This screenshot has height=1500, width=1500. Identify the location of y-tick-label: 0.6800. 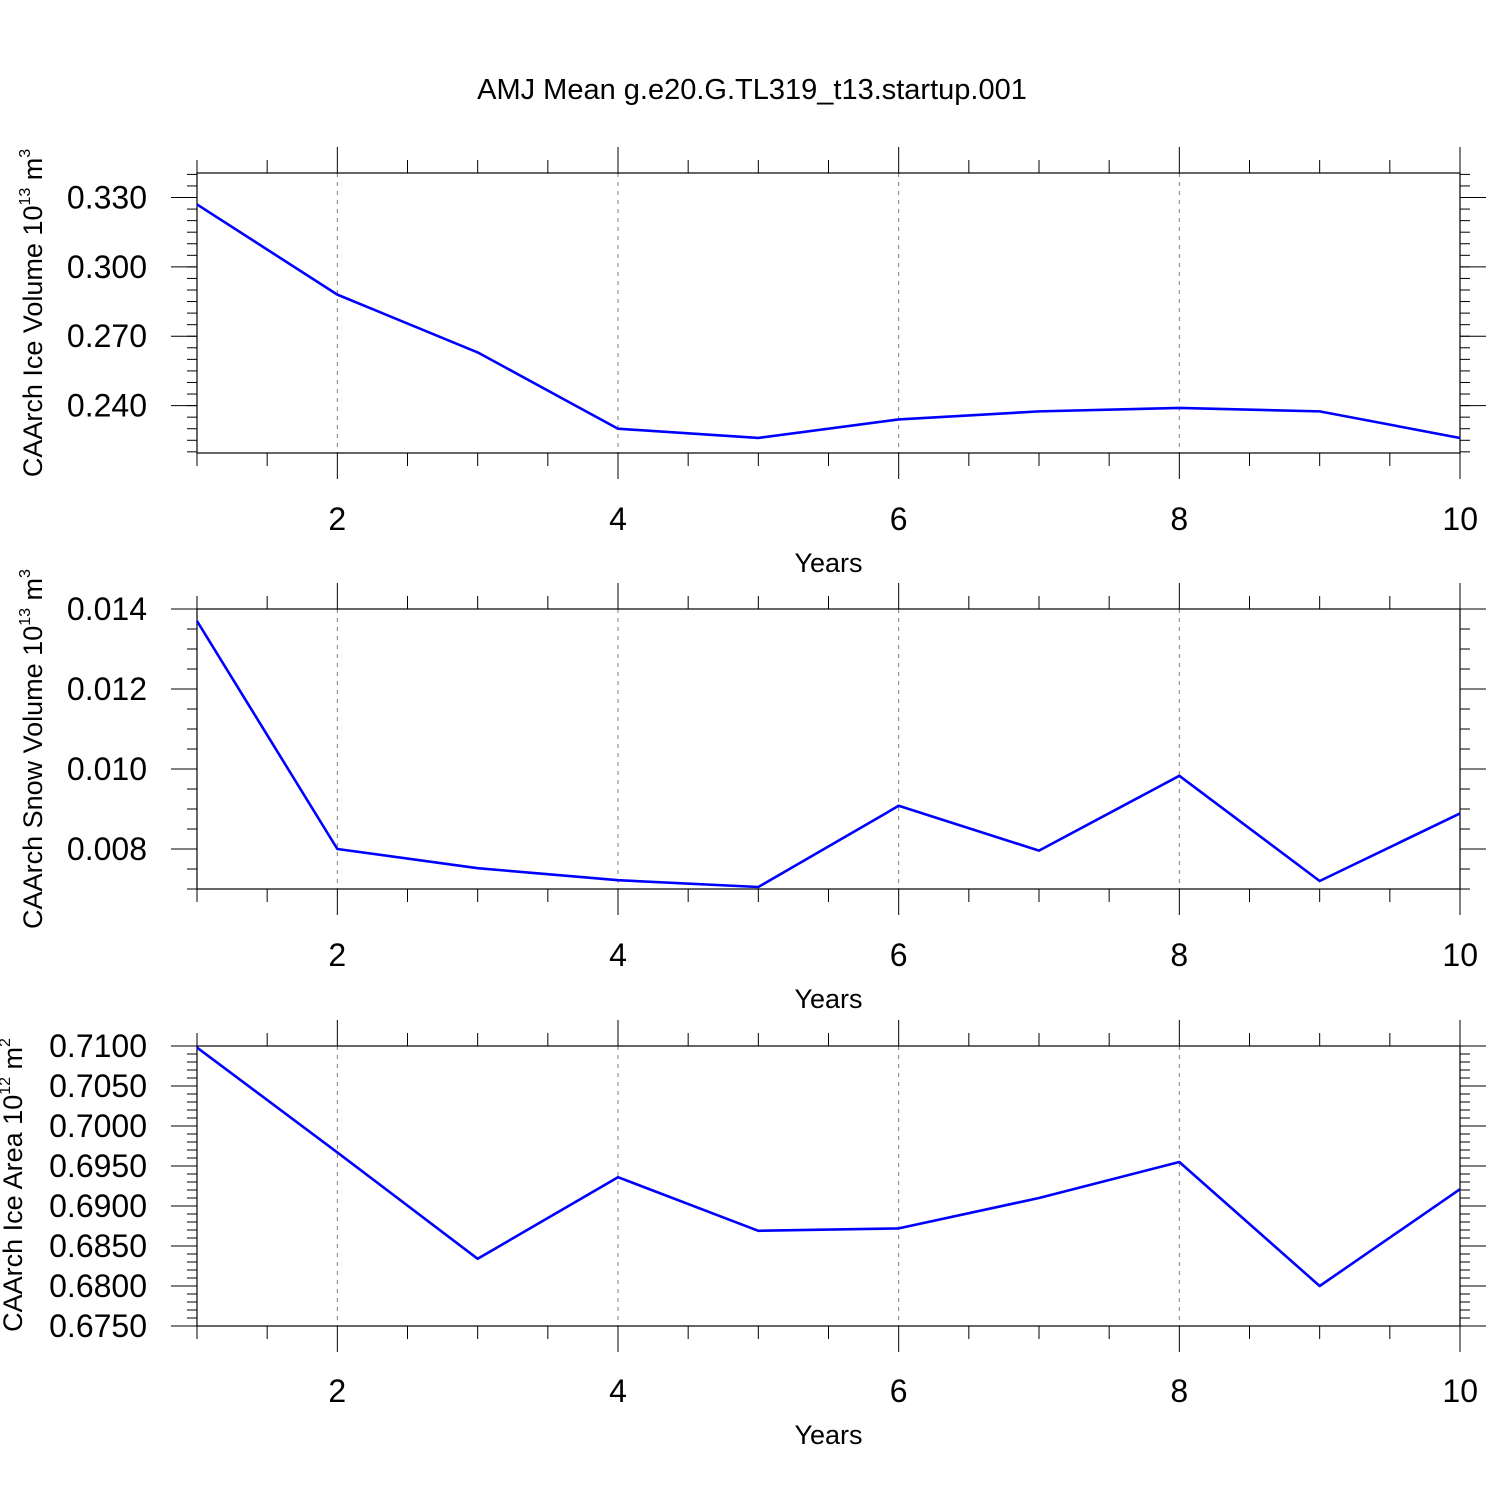
(98, 1286).